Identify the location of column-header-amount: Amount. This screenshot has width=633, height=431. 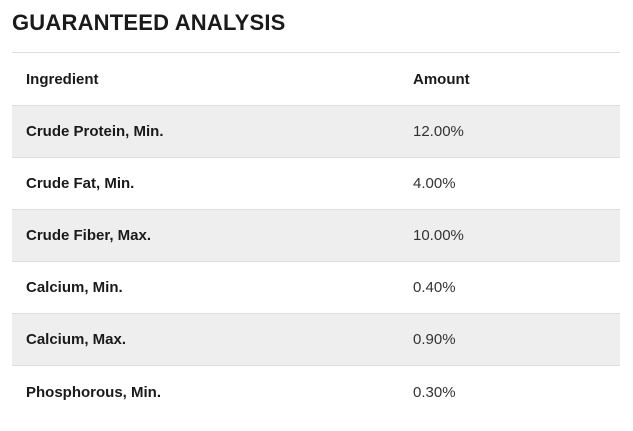
(441, 79).